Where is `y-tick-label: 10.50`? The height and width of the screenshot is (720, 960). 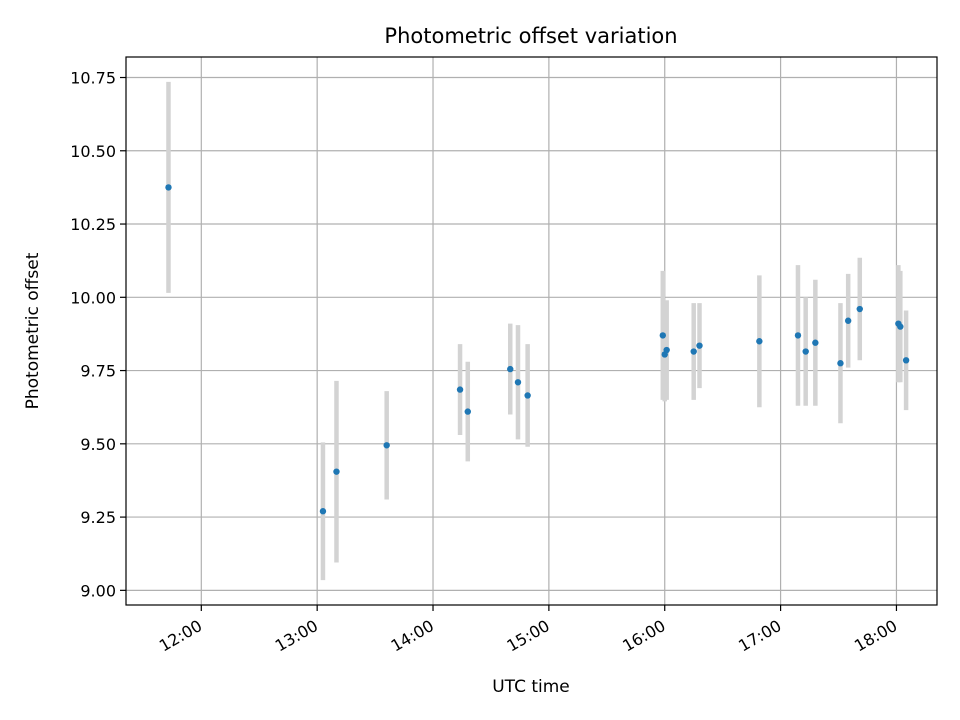
y-tick-label: 10.50 is located at coordinates (93, 151).